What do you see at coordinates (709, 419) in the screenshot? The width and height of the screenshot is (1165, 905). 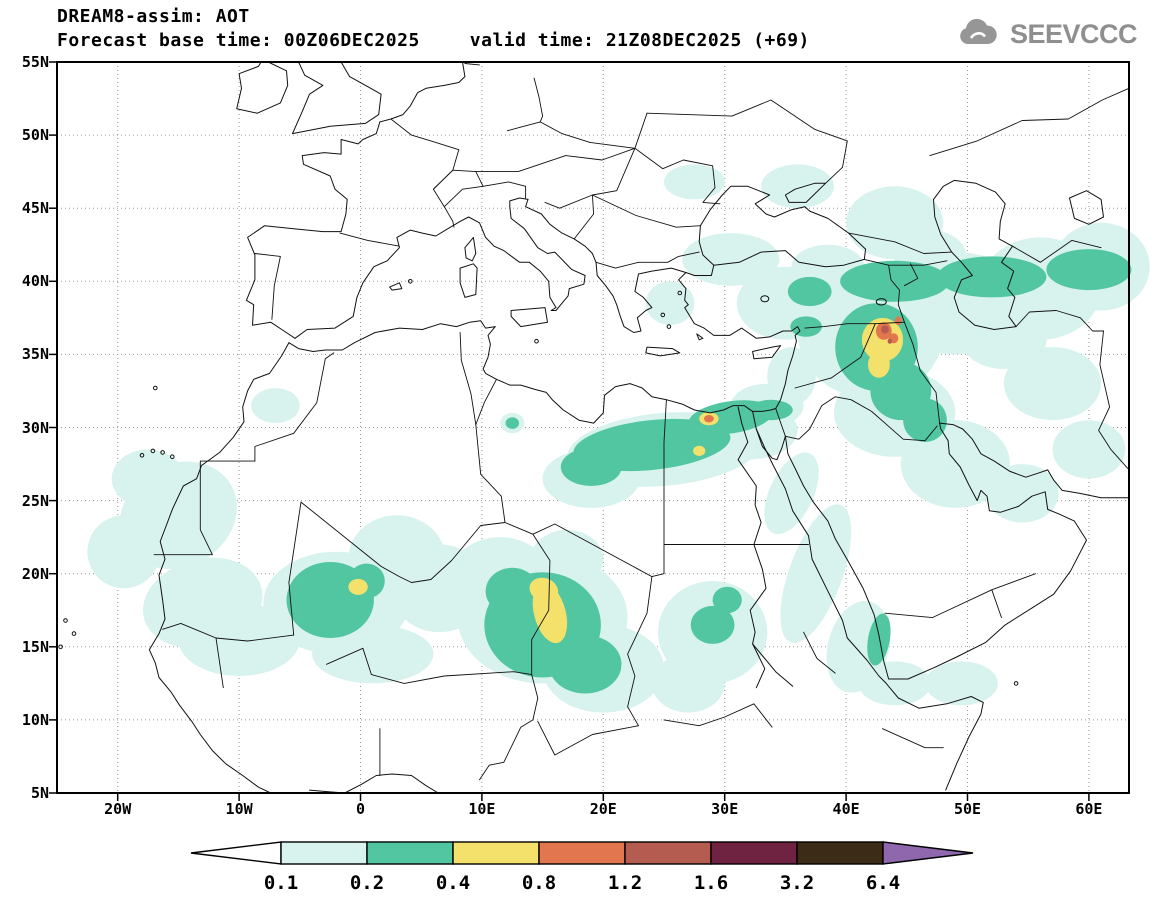 I see `aot-contour-0.8` at bounding box center [709, 419].